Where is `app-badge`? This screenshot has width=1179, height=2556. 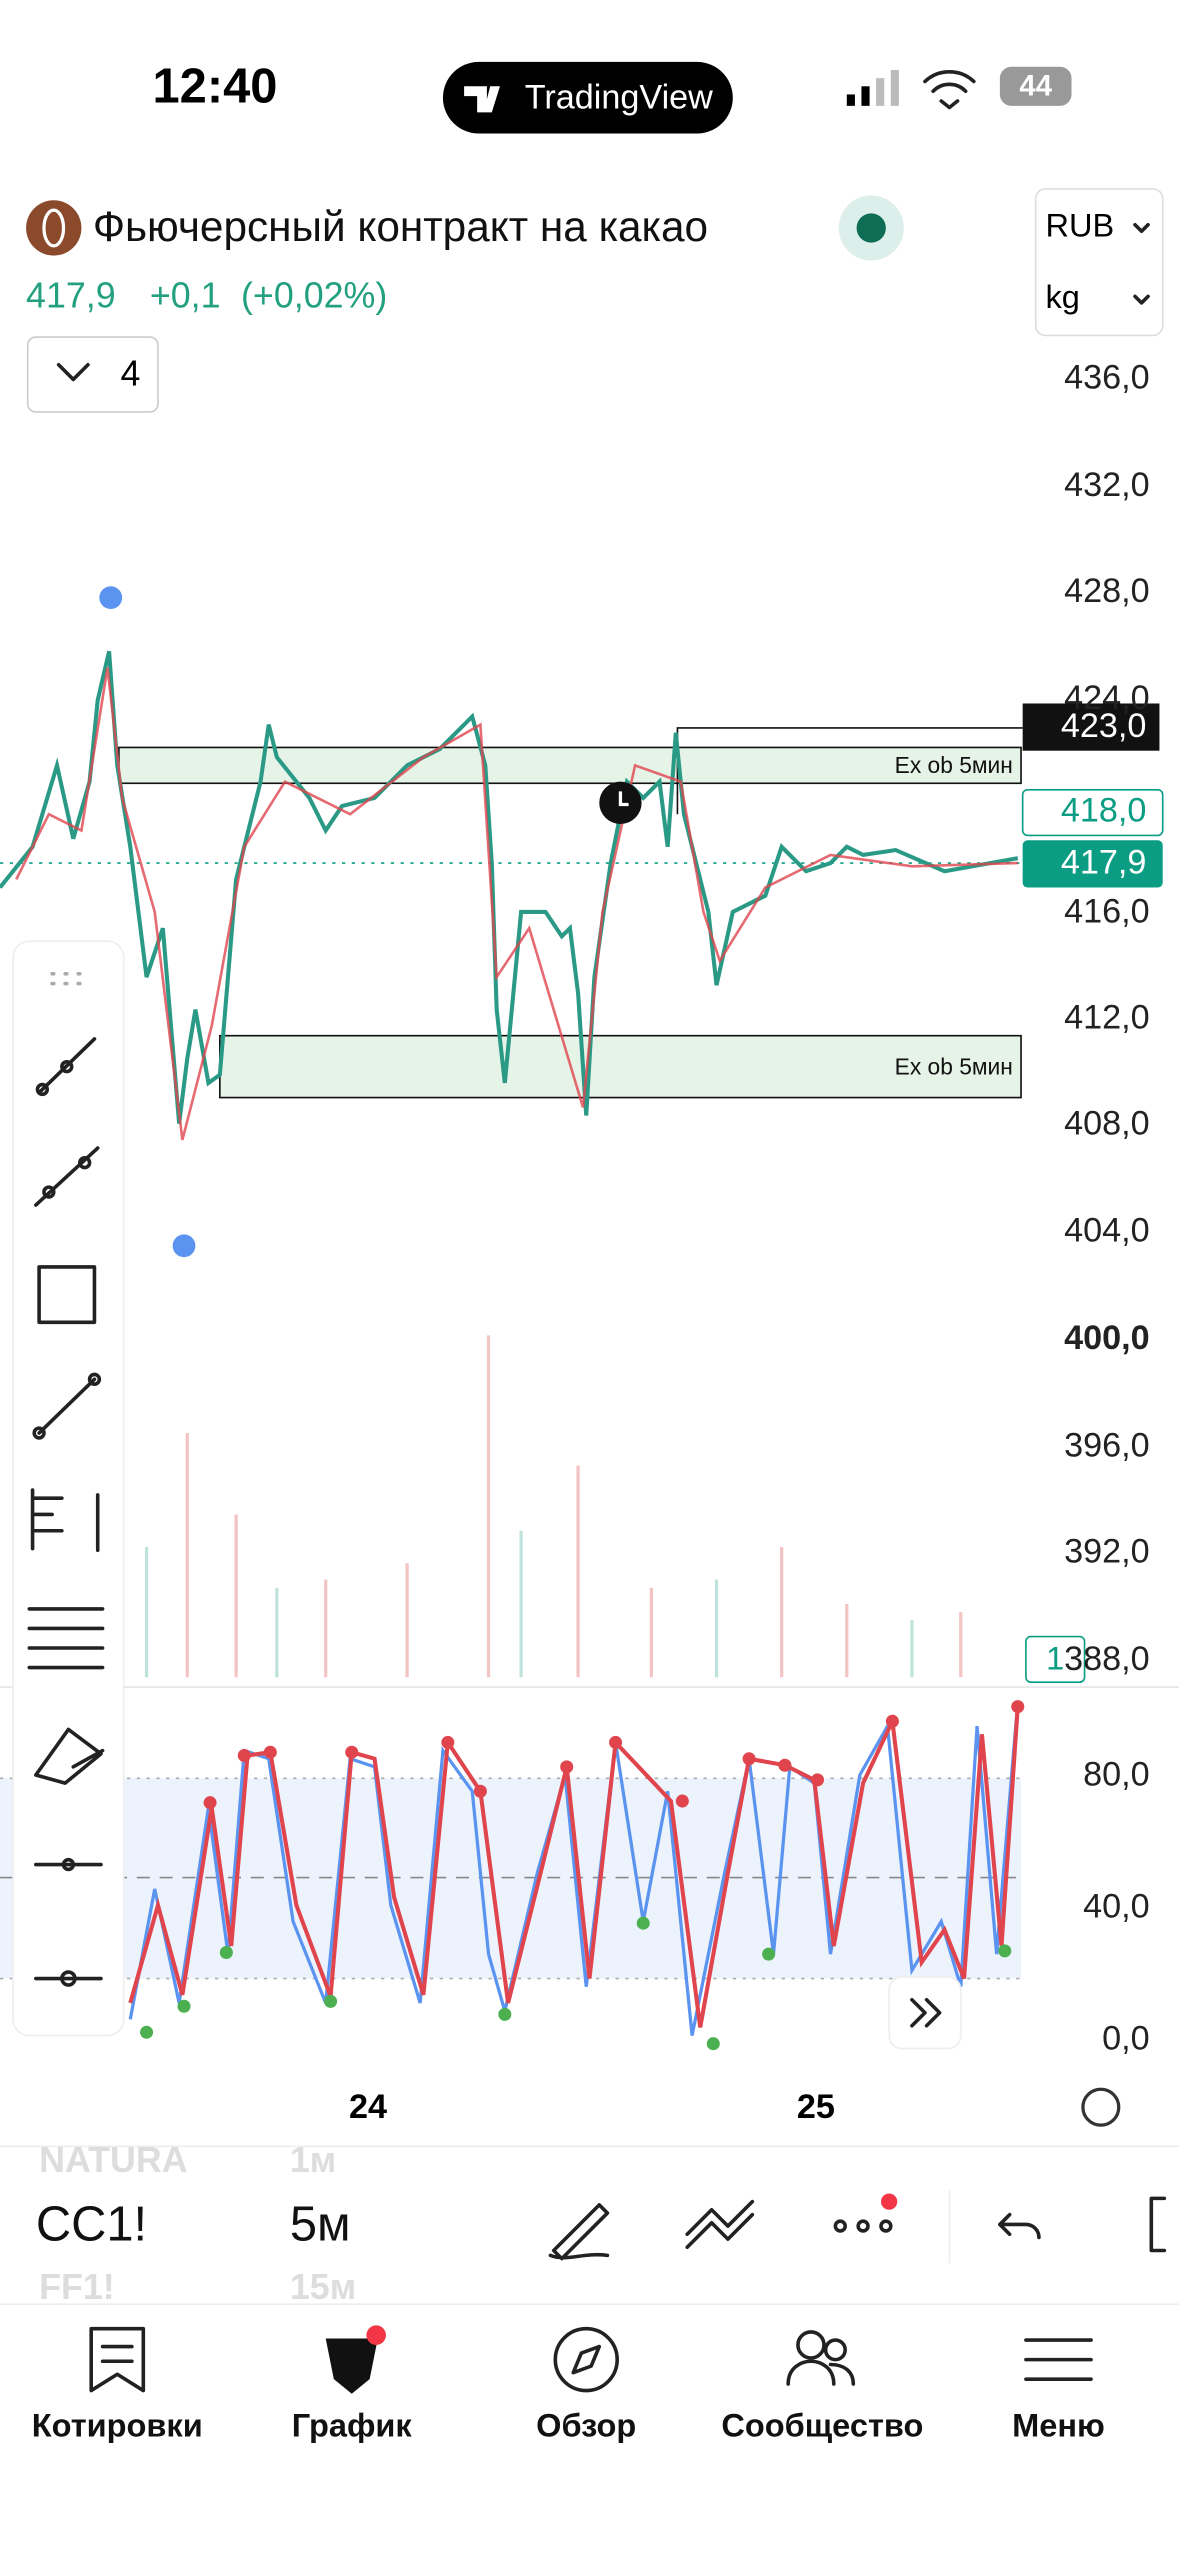
app-badge is located at coordinates (587, 97).